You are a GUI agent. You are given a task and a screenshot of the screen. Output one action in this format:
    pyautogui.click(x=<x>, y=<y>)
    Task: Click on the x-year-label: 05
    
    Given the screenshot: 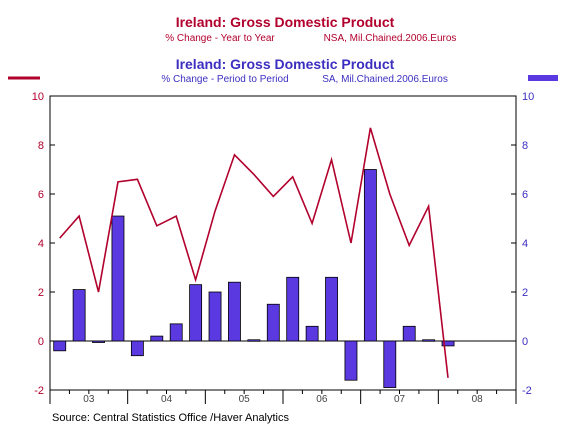 What is the action you would take?
    pyautogui.click(x=245, y=399)
    